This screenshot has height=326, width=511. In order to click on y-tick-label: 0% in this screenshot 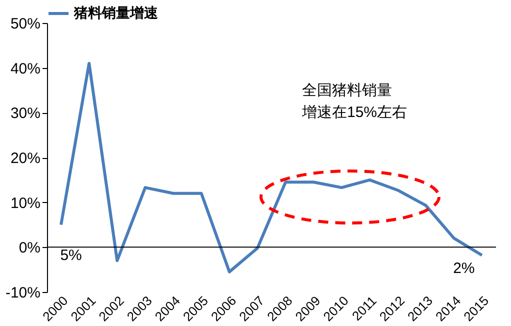, I will do `click(29, 248)`.